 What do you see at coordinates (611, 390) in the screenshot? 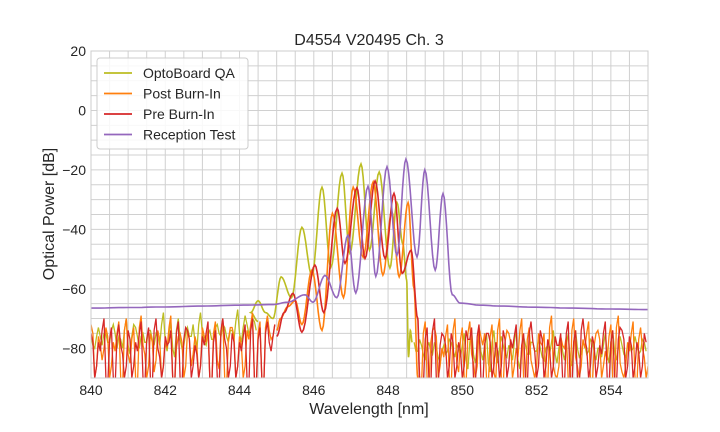
I see `x-tick-label: 854` at bounding box center [611, 390].